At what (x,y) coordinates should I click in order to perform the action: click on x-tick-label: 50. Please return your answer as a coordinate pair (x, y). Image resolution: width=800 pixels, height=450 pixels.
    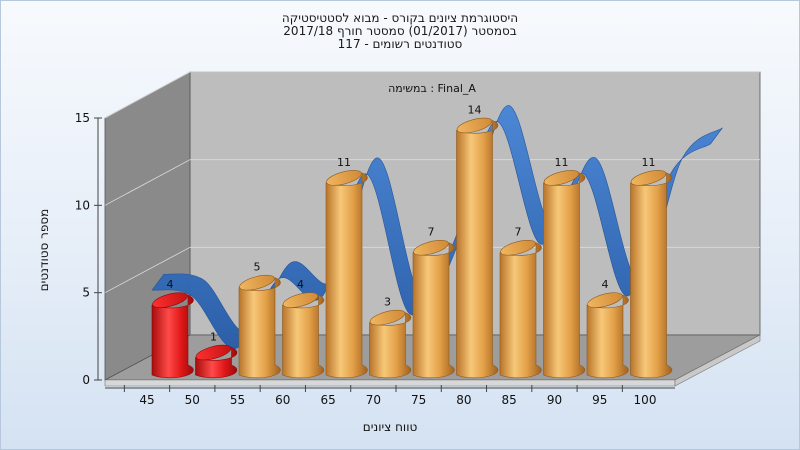
    Looking at the image, I should click on (192, 400).